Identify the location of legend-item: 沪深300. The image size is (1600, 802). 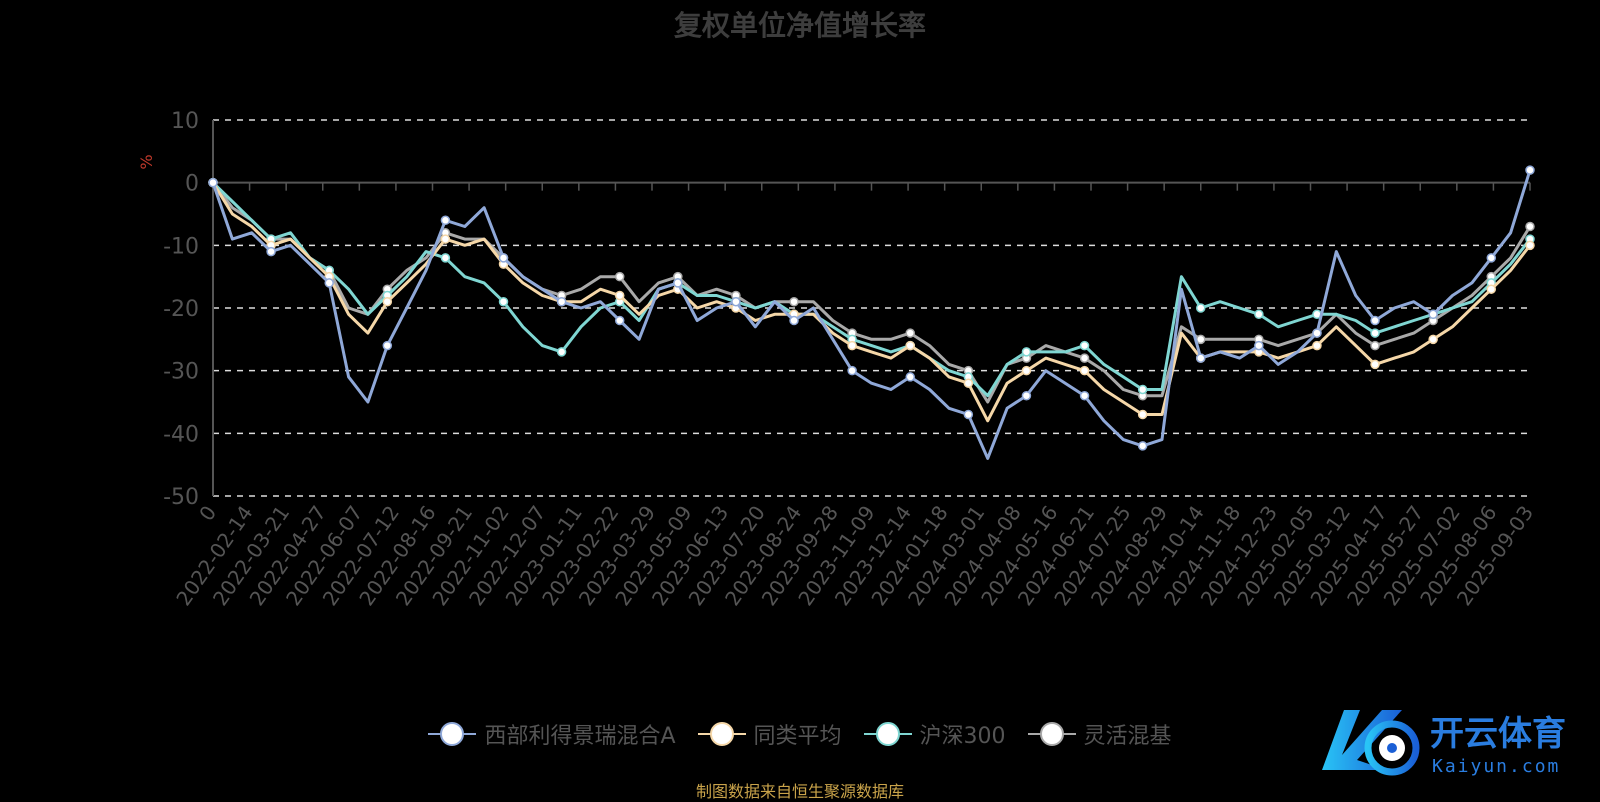
(934, 734).